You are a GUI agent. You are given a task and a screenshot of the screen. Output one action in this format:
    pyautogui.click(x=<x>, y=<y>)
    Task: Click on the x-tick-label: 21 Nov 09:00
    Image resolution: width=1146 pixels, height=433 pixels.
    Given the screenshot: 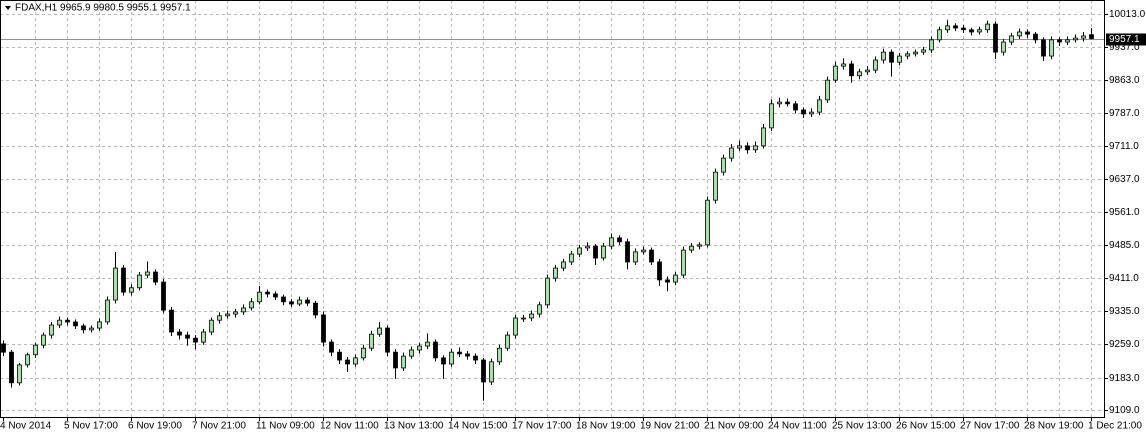 What is the action you would take?
    pyautogui.click(x=734, y=426)
    